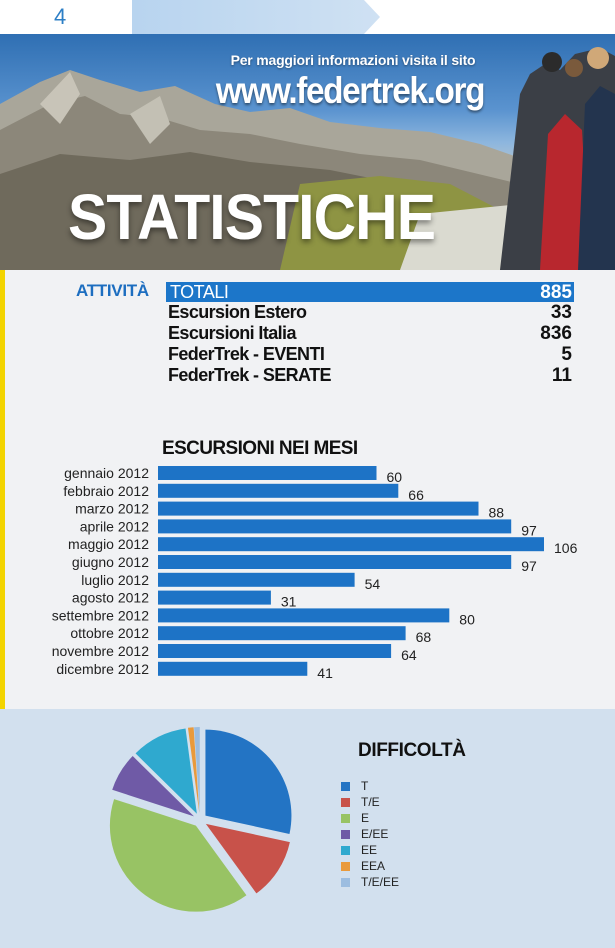  Describe the element at coordinates (412, 750) in the screenshot. I see `pie-chart-title: DIFFICOLTÀ` at that location.